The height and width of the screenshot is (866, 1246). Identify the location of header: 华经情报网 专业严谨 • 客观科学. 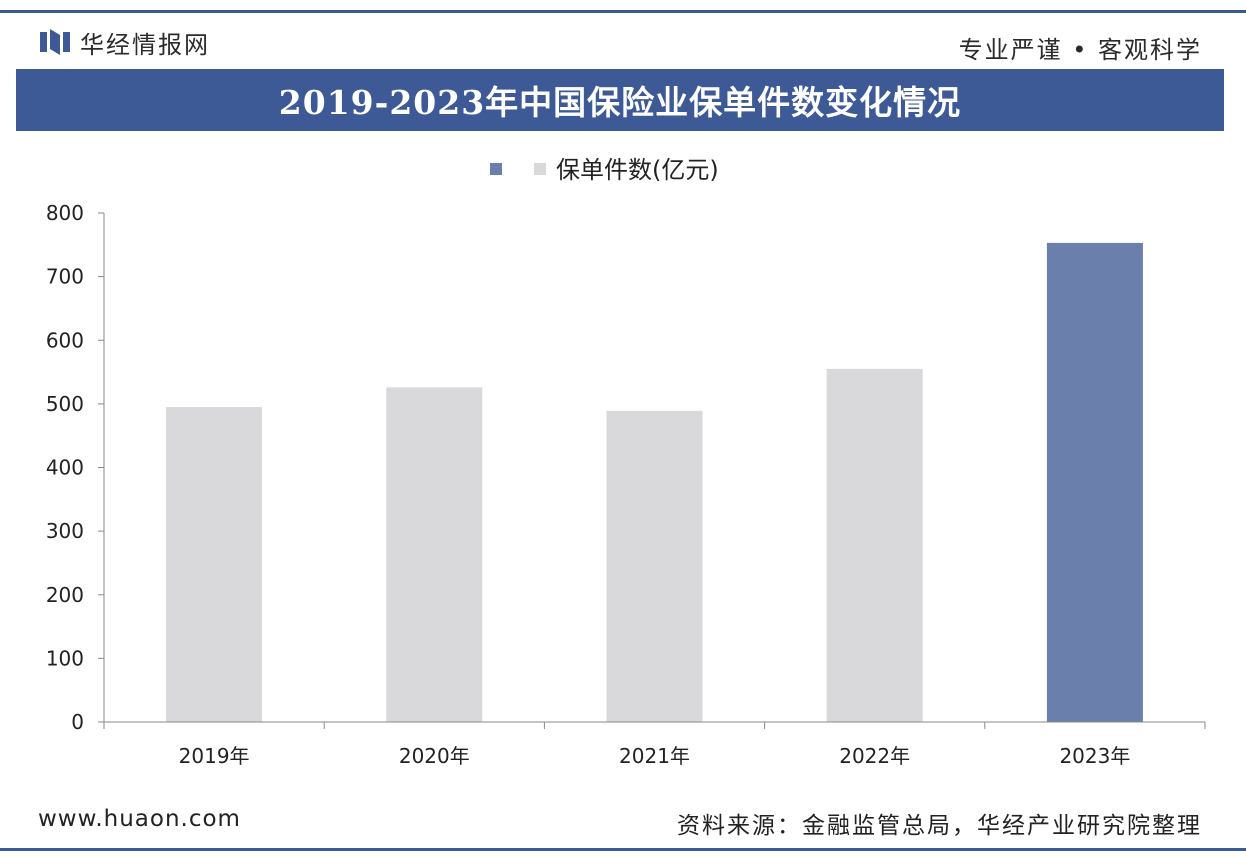
(623, 42).